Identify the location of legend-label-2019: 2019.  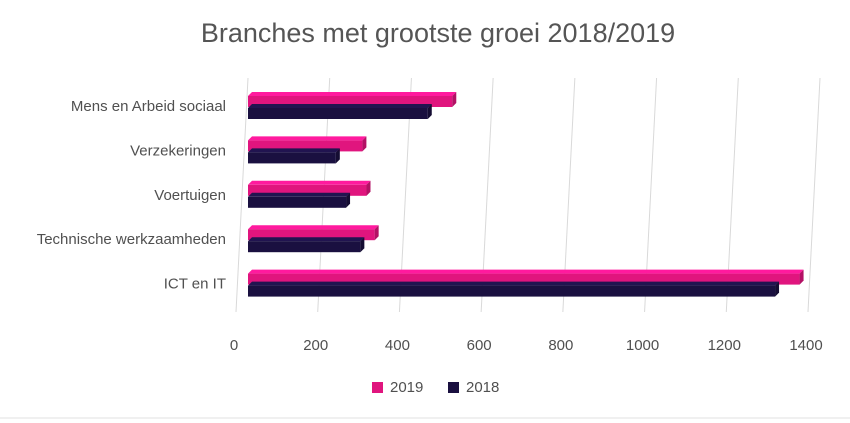
(406, 387).